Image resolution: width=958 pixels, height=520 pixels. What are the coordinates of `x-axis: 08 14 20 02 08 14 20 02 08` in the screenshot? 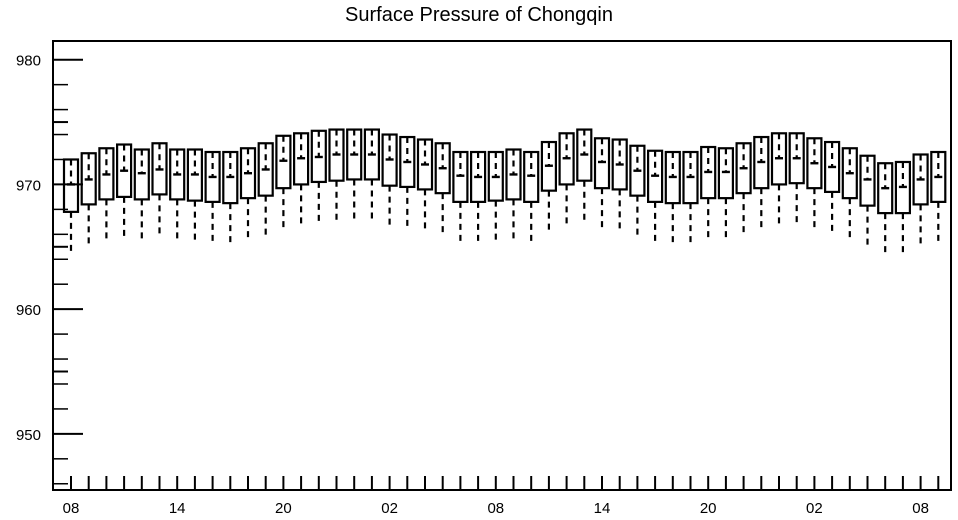 It's located at (501, 496).